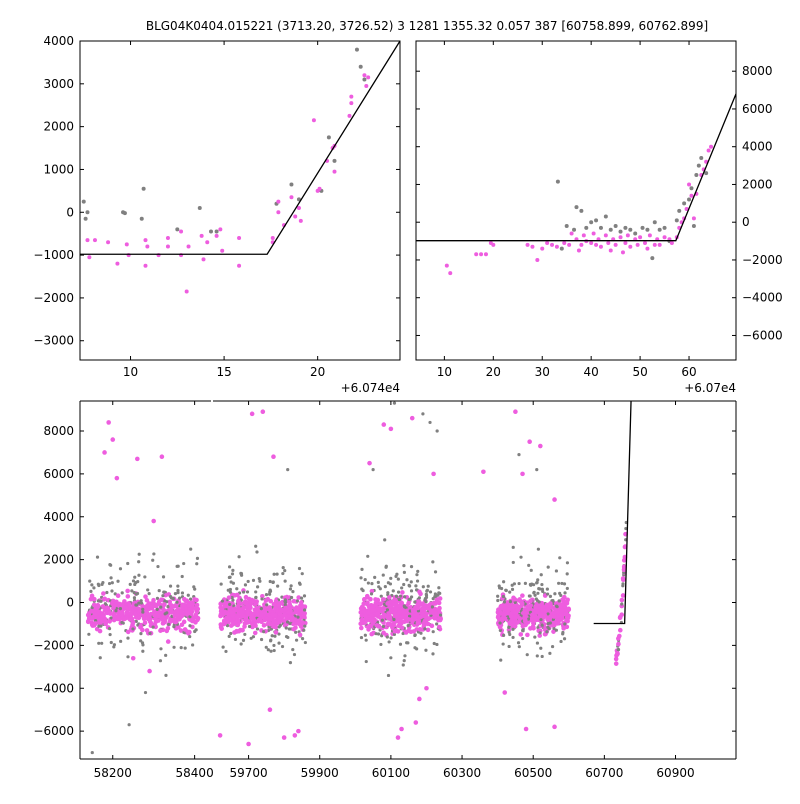 The height and width of the screenshot is (804, 800). What do you see at coordinates (762, 335) in the screenshot?
I see `y-tick-label: −6000` at bounding box center [762, 335].